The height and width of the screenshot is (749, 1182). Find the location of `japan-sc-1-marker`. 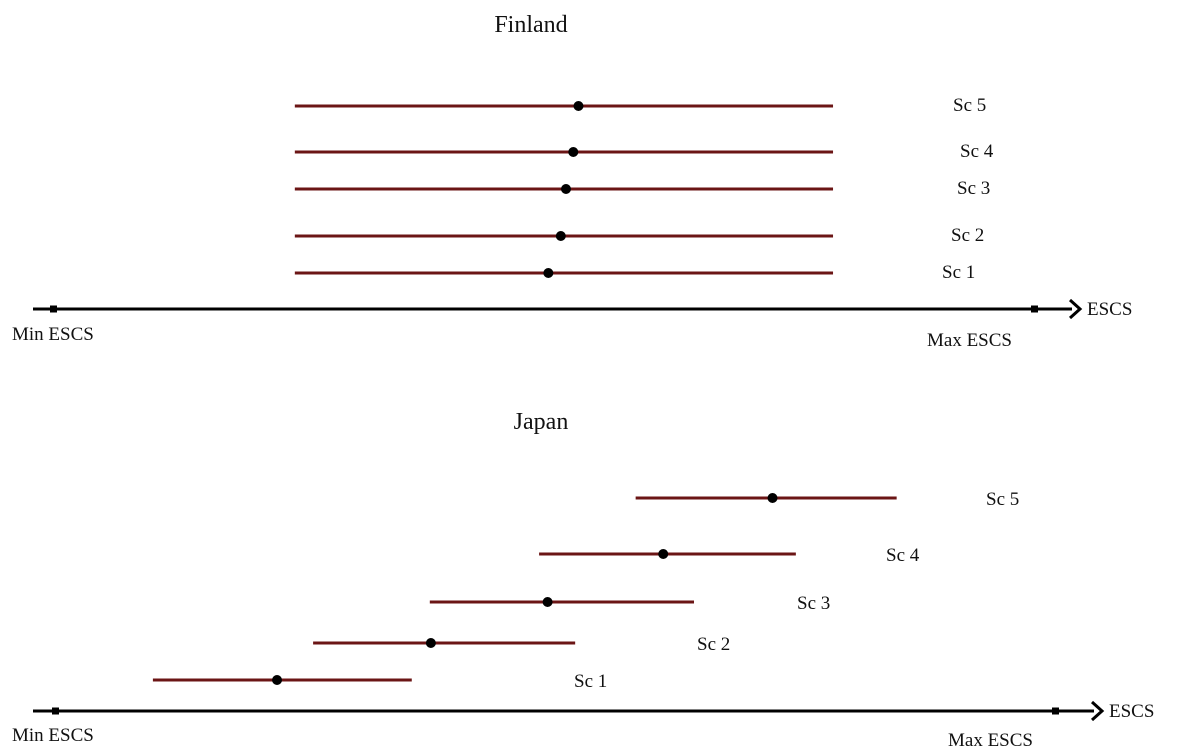

japan-sc-1-marker is located at coordinates (277, 680).